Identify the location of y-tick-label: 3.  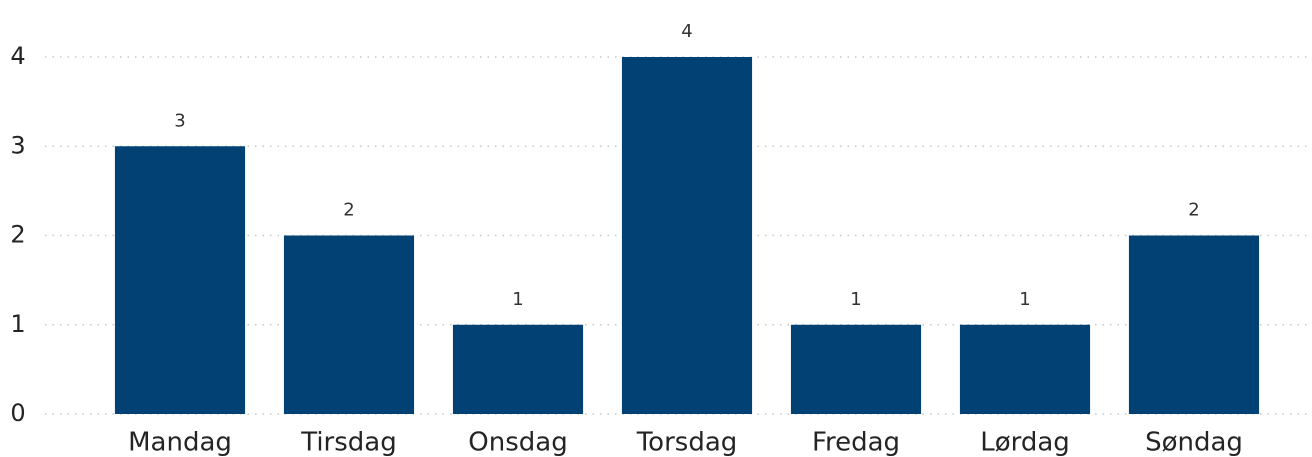
(17, 145).